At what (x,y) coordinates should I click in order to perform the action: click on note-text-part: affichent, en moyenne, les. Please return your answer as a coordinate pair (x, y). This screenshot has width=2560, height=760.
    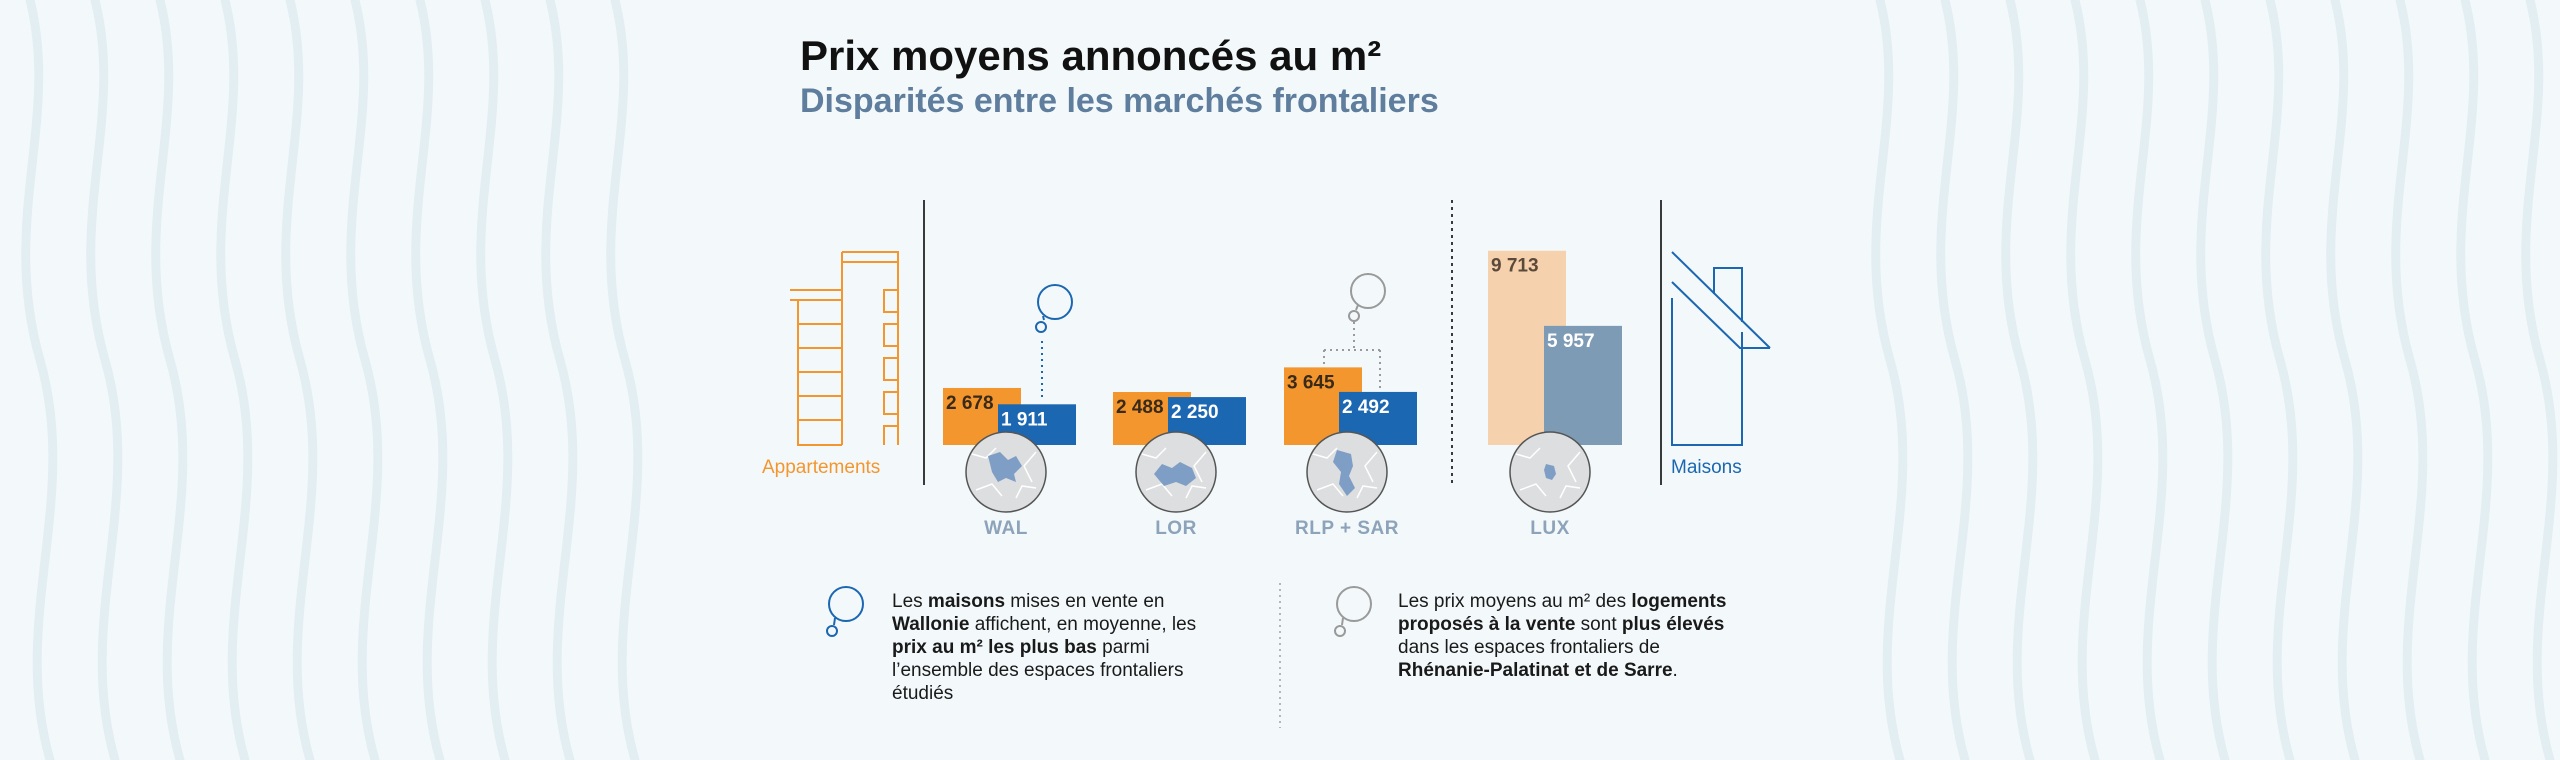
    Looking at the image, I should click on (1083, 624).